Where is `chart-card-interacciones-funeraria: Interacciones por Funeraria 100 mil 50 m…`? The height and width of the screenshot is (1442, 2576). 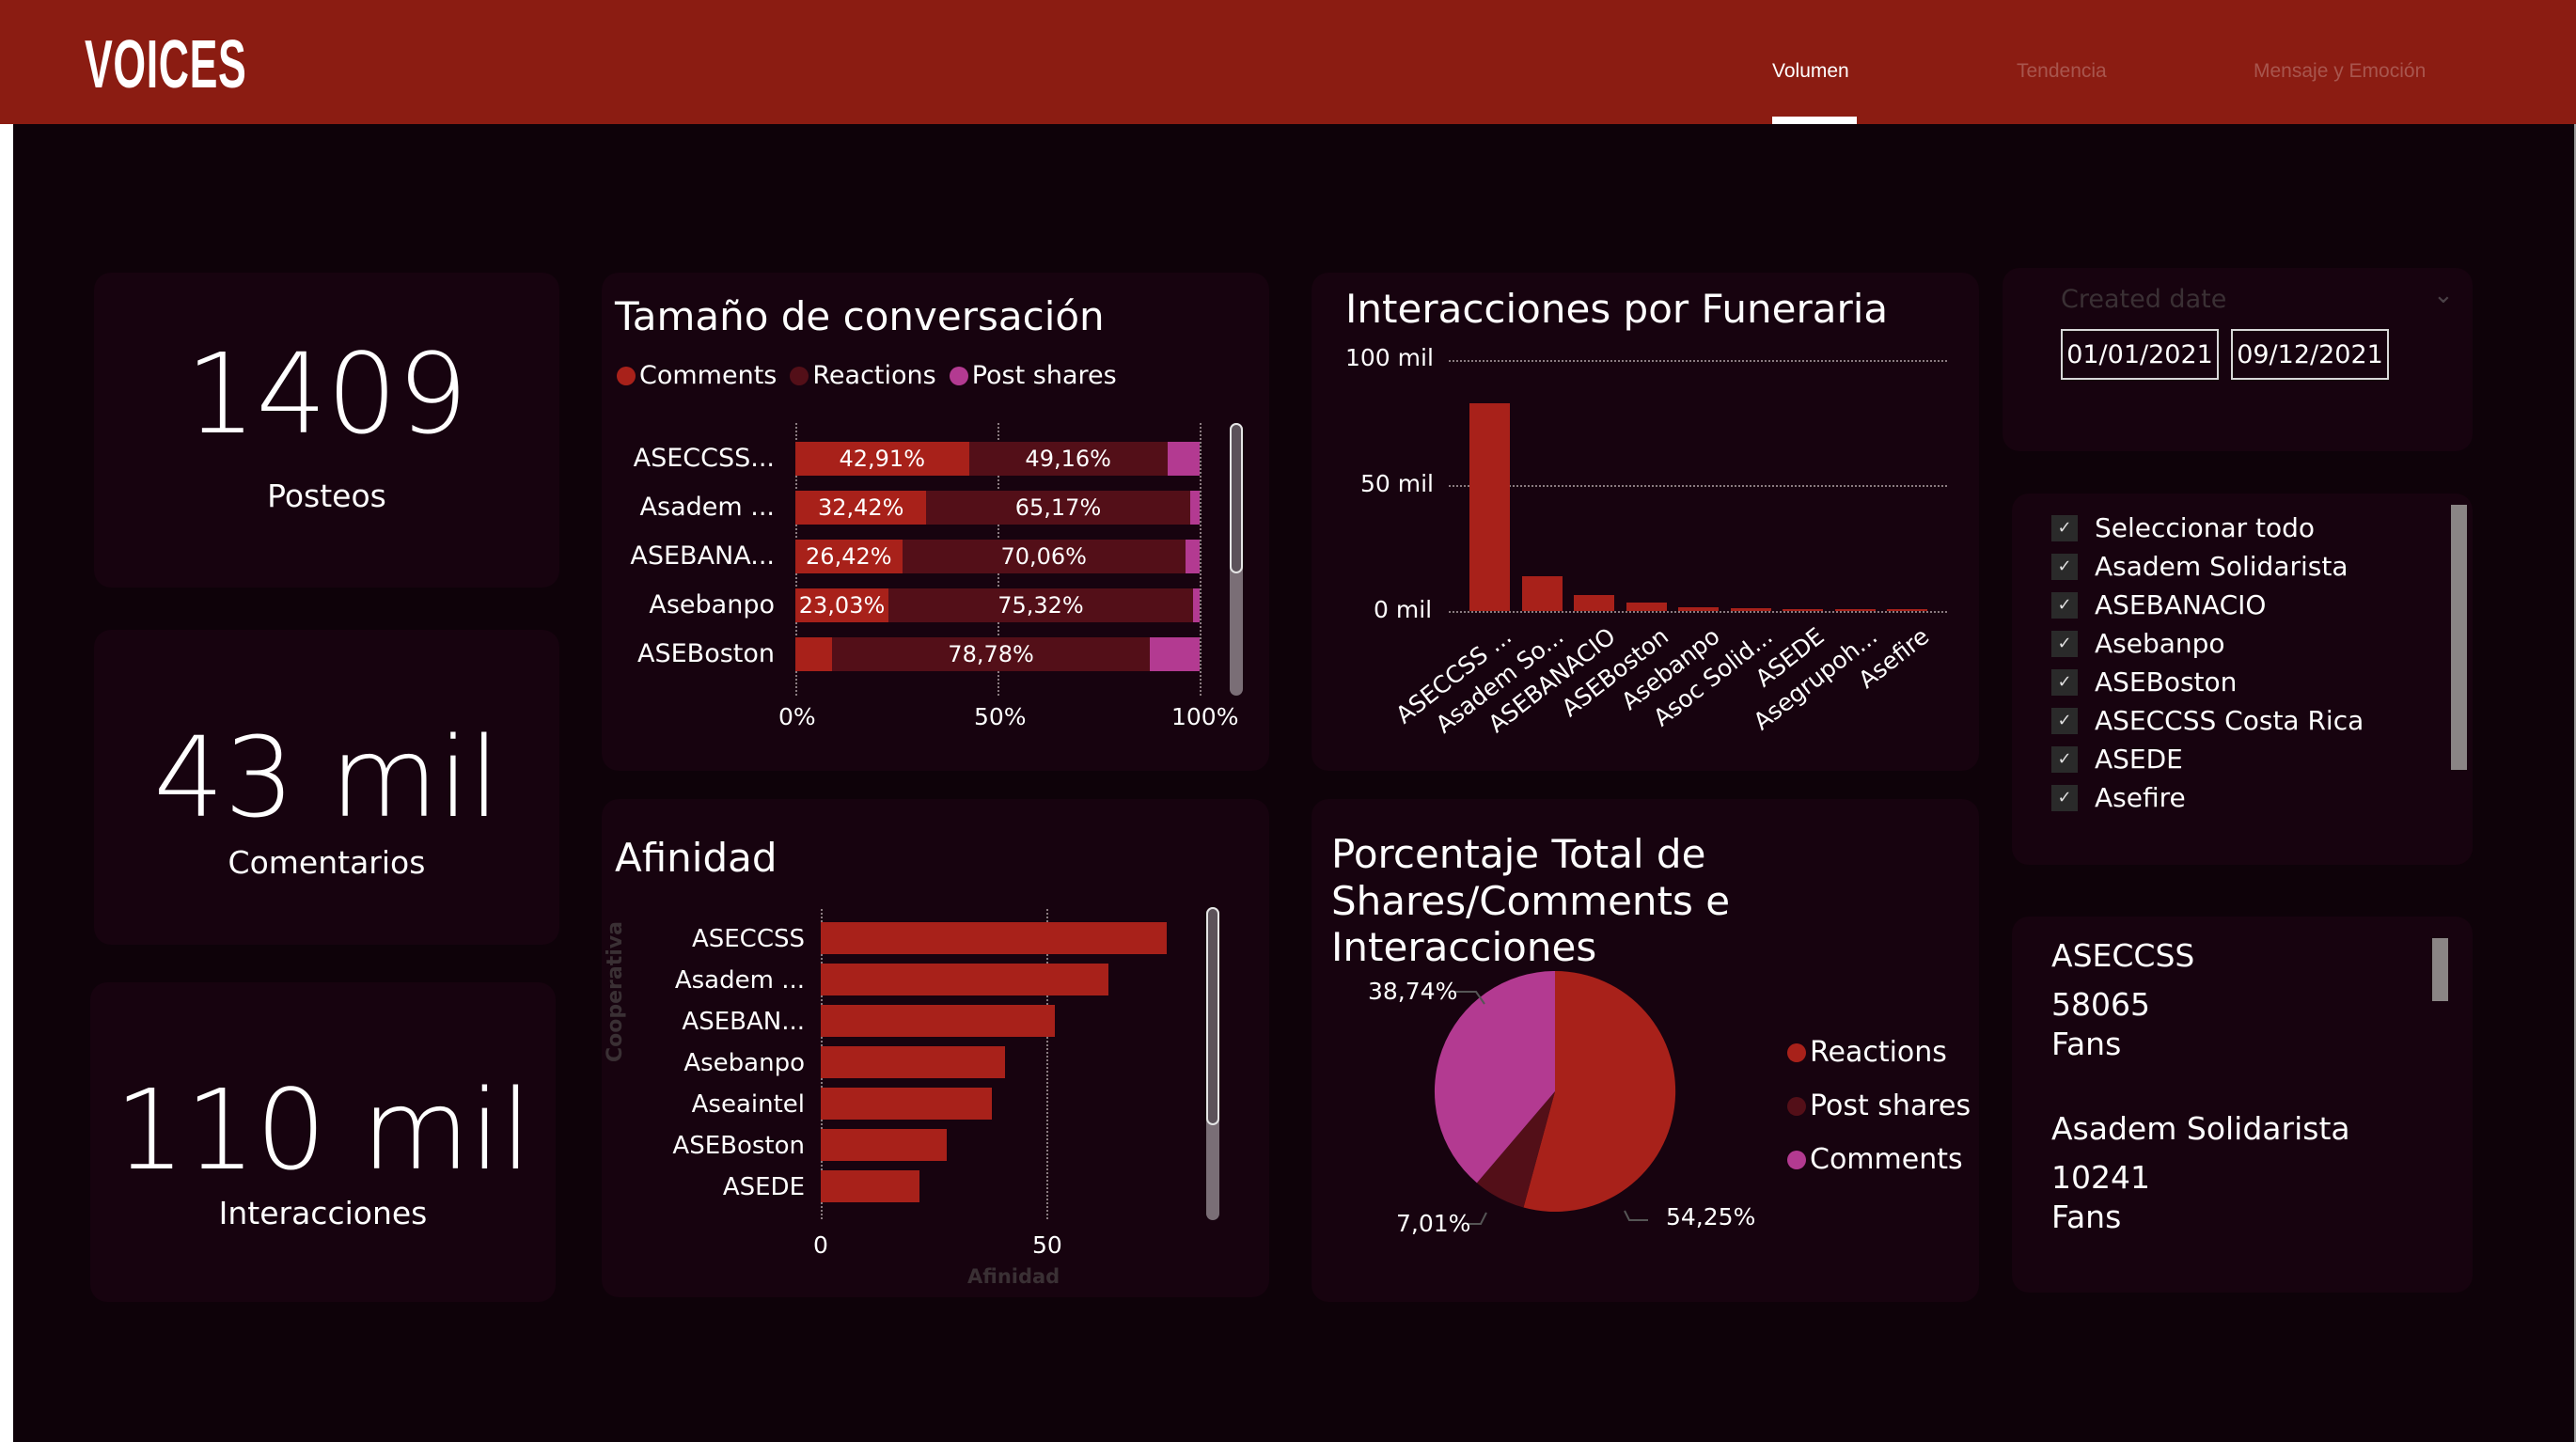
chart-card-interacciones-funeraria: Interacciones por Funeraria 100 mil 50 m… is located at coordinates (1646, 522).